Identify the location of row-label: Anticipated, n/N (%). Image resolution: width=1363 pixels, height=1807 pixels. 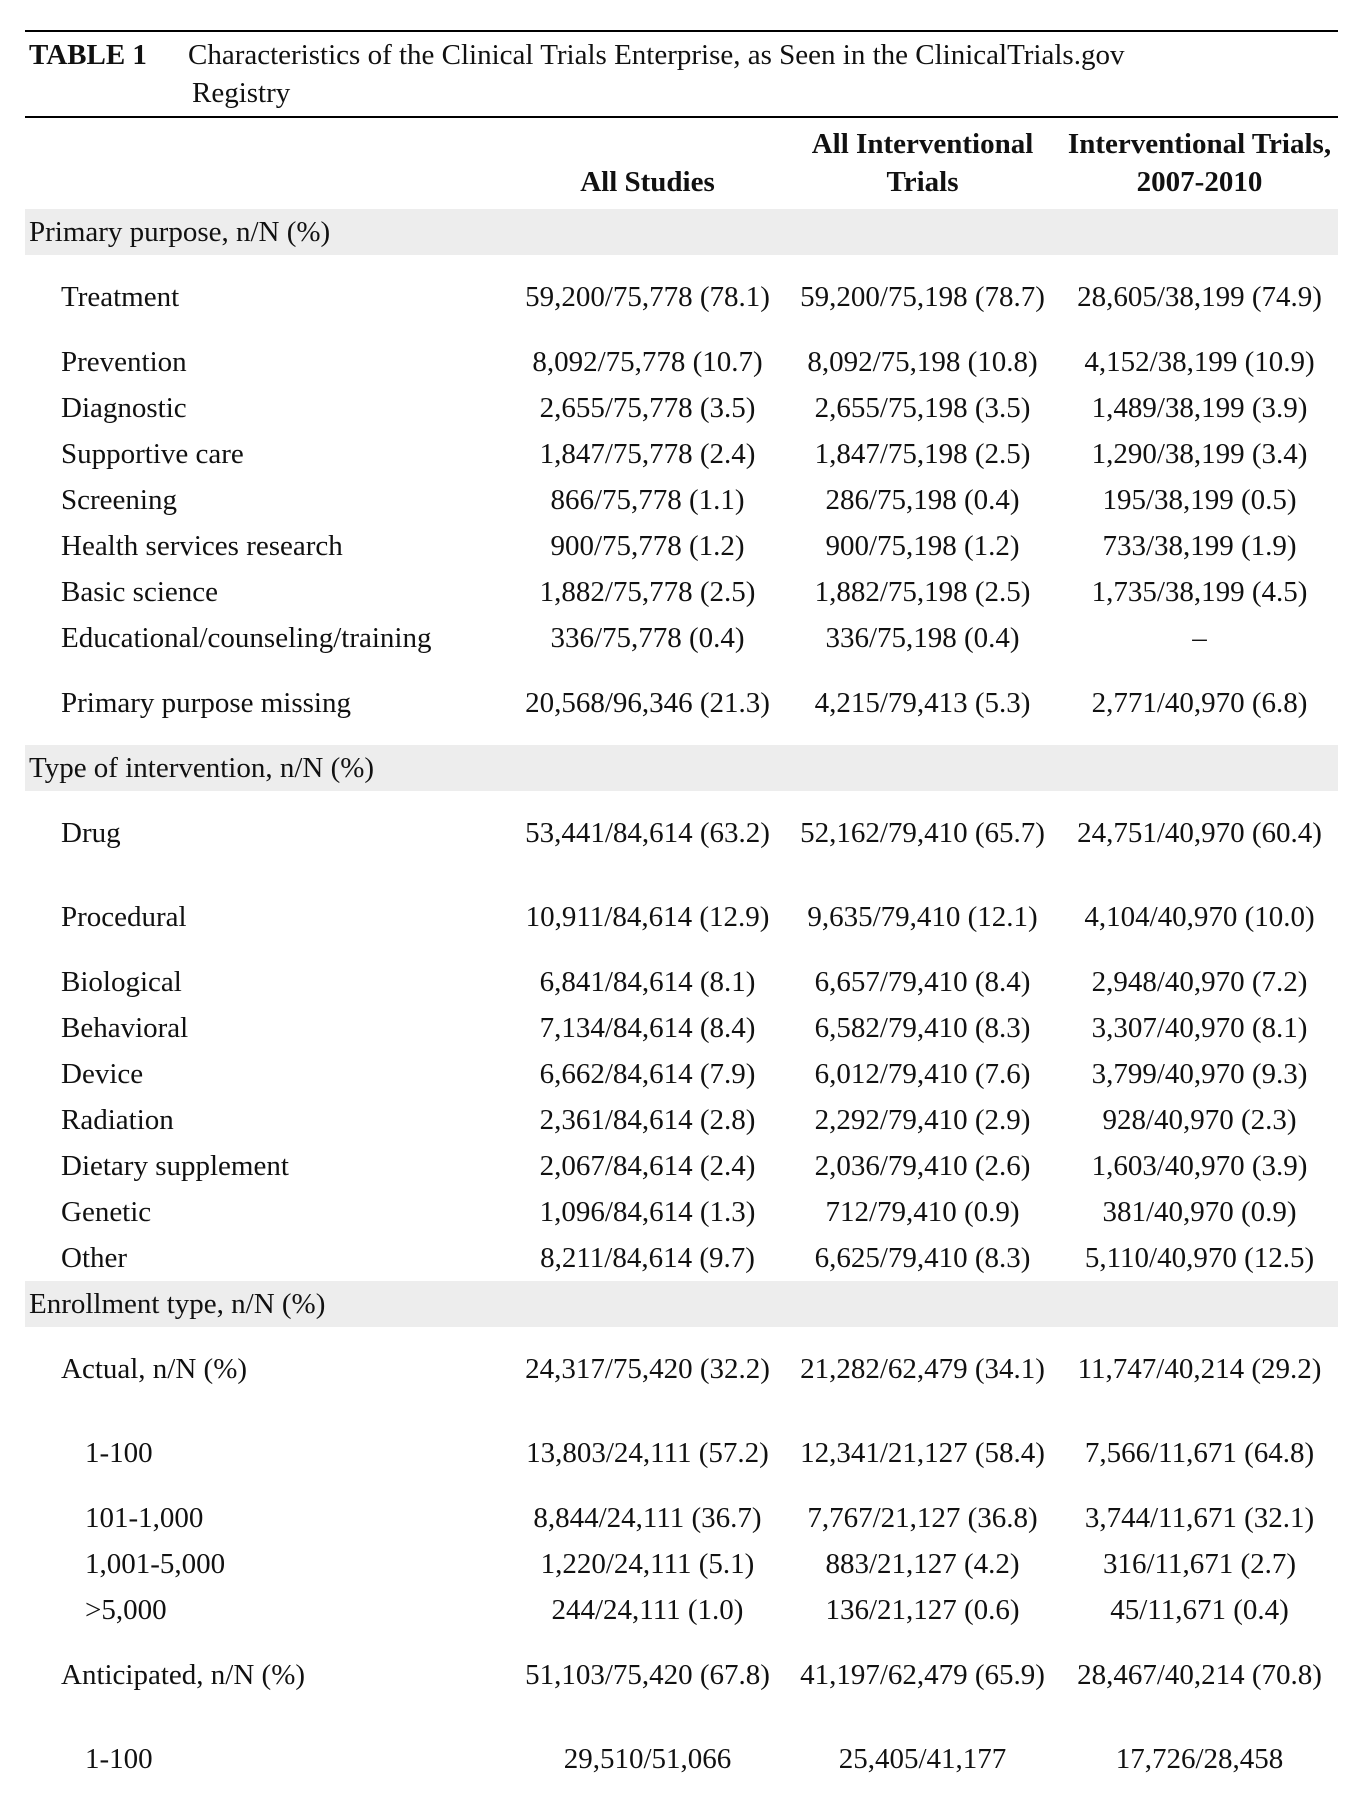
(183, 1675).